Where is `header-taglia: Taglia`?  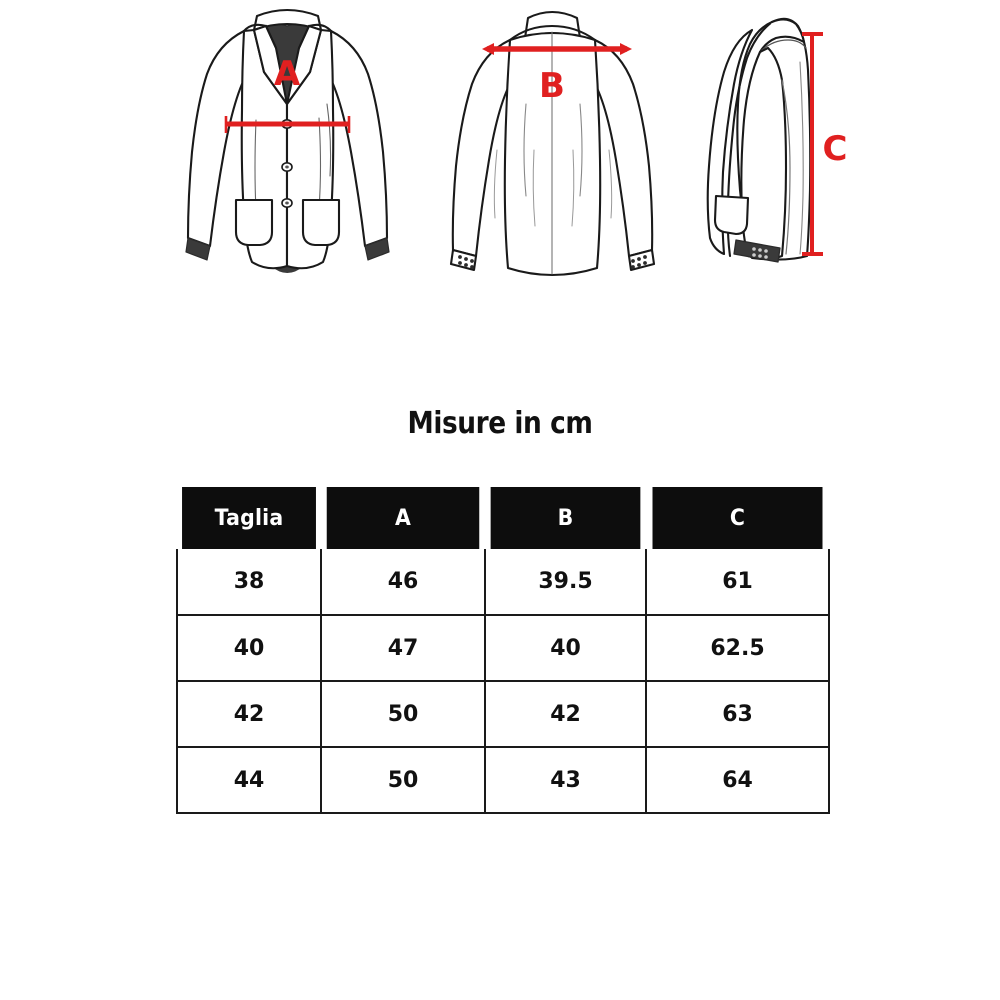
header-taglia: Taglia is located at coordinates (249, 518).